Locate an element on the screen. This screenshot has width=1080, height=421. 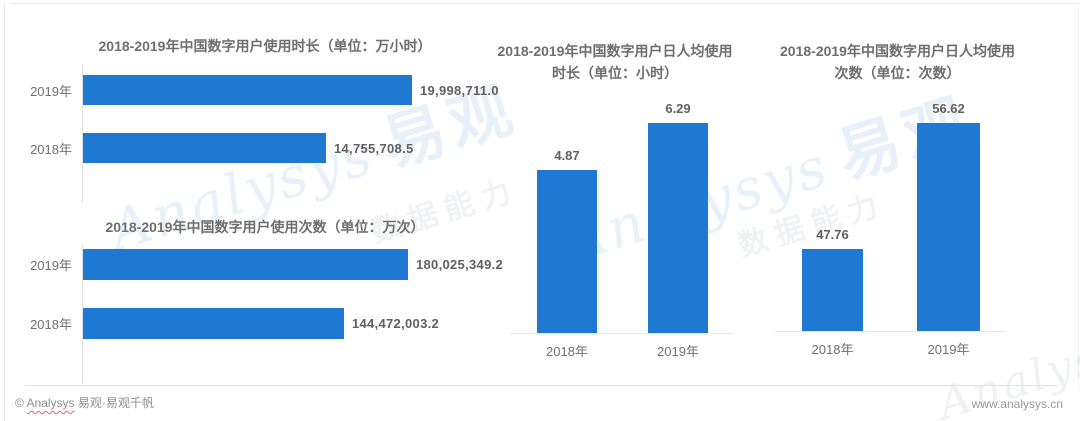
chart-title-line2: 次数（单位：次数） is located at coordinates (897, 73).